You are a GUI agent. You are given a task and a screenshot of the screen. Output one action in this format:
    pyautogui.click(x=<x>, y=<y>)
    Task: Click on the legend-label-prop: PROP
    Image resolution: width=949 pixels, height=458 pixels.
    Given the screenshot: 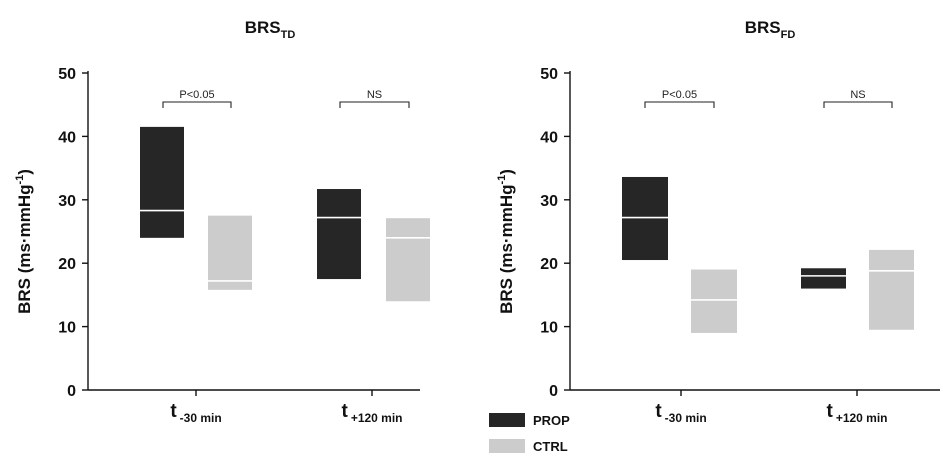 What is the action you would take?
    pyautogui.click(x=551, y=420)
    